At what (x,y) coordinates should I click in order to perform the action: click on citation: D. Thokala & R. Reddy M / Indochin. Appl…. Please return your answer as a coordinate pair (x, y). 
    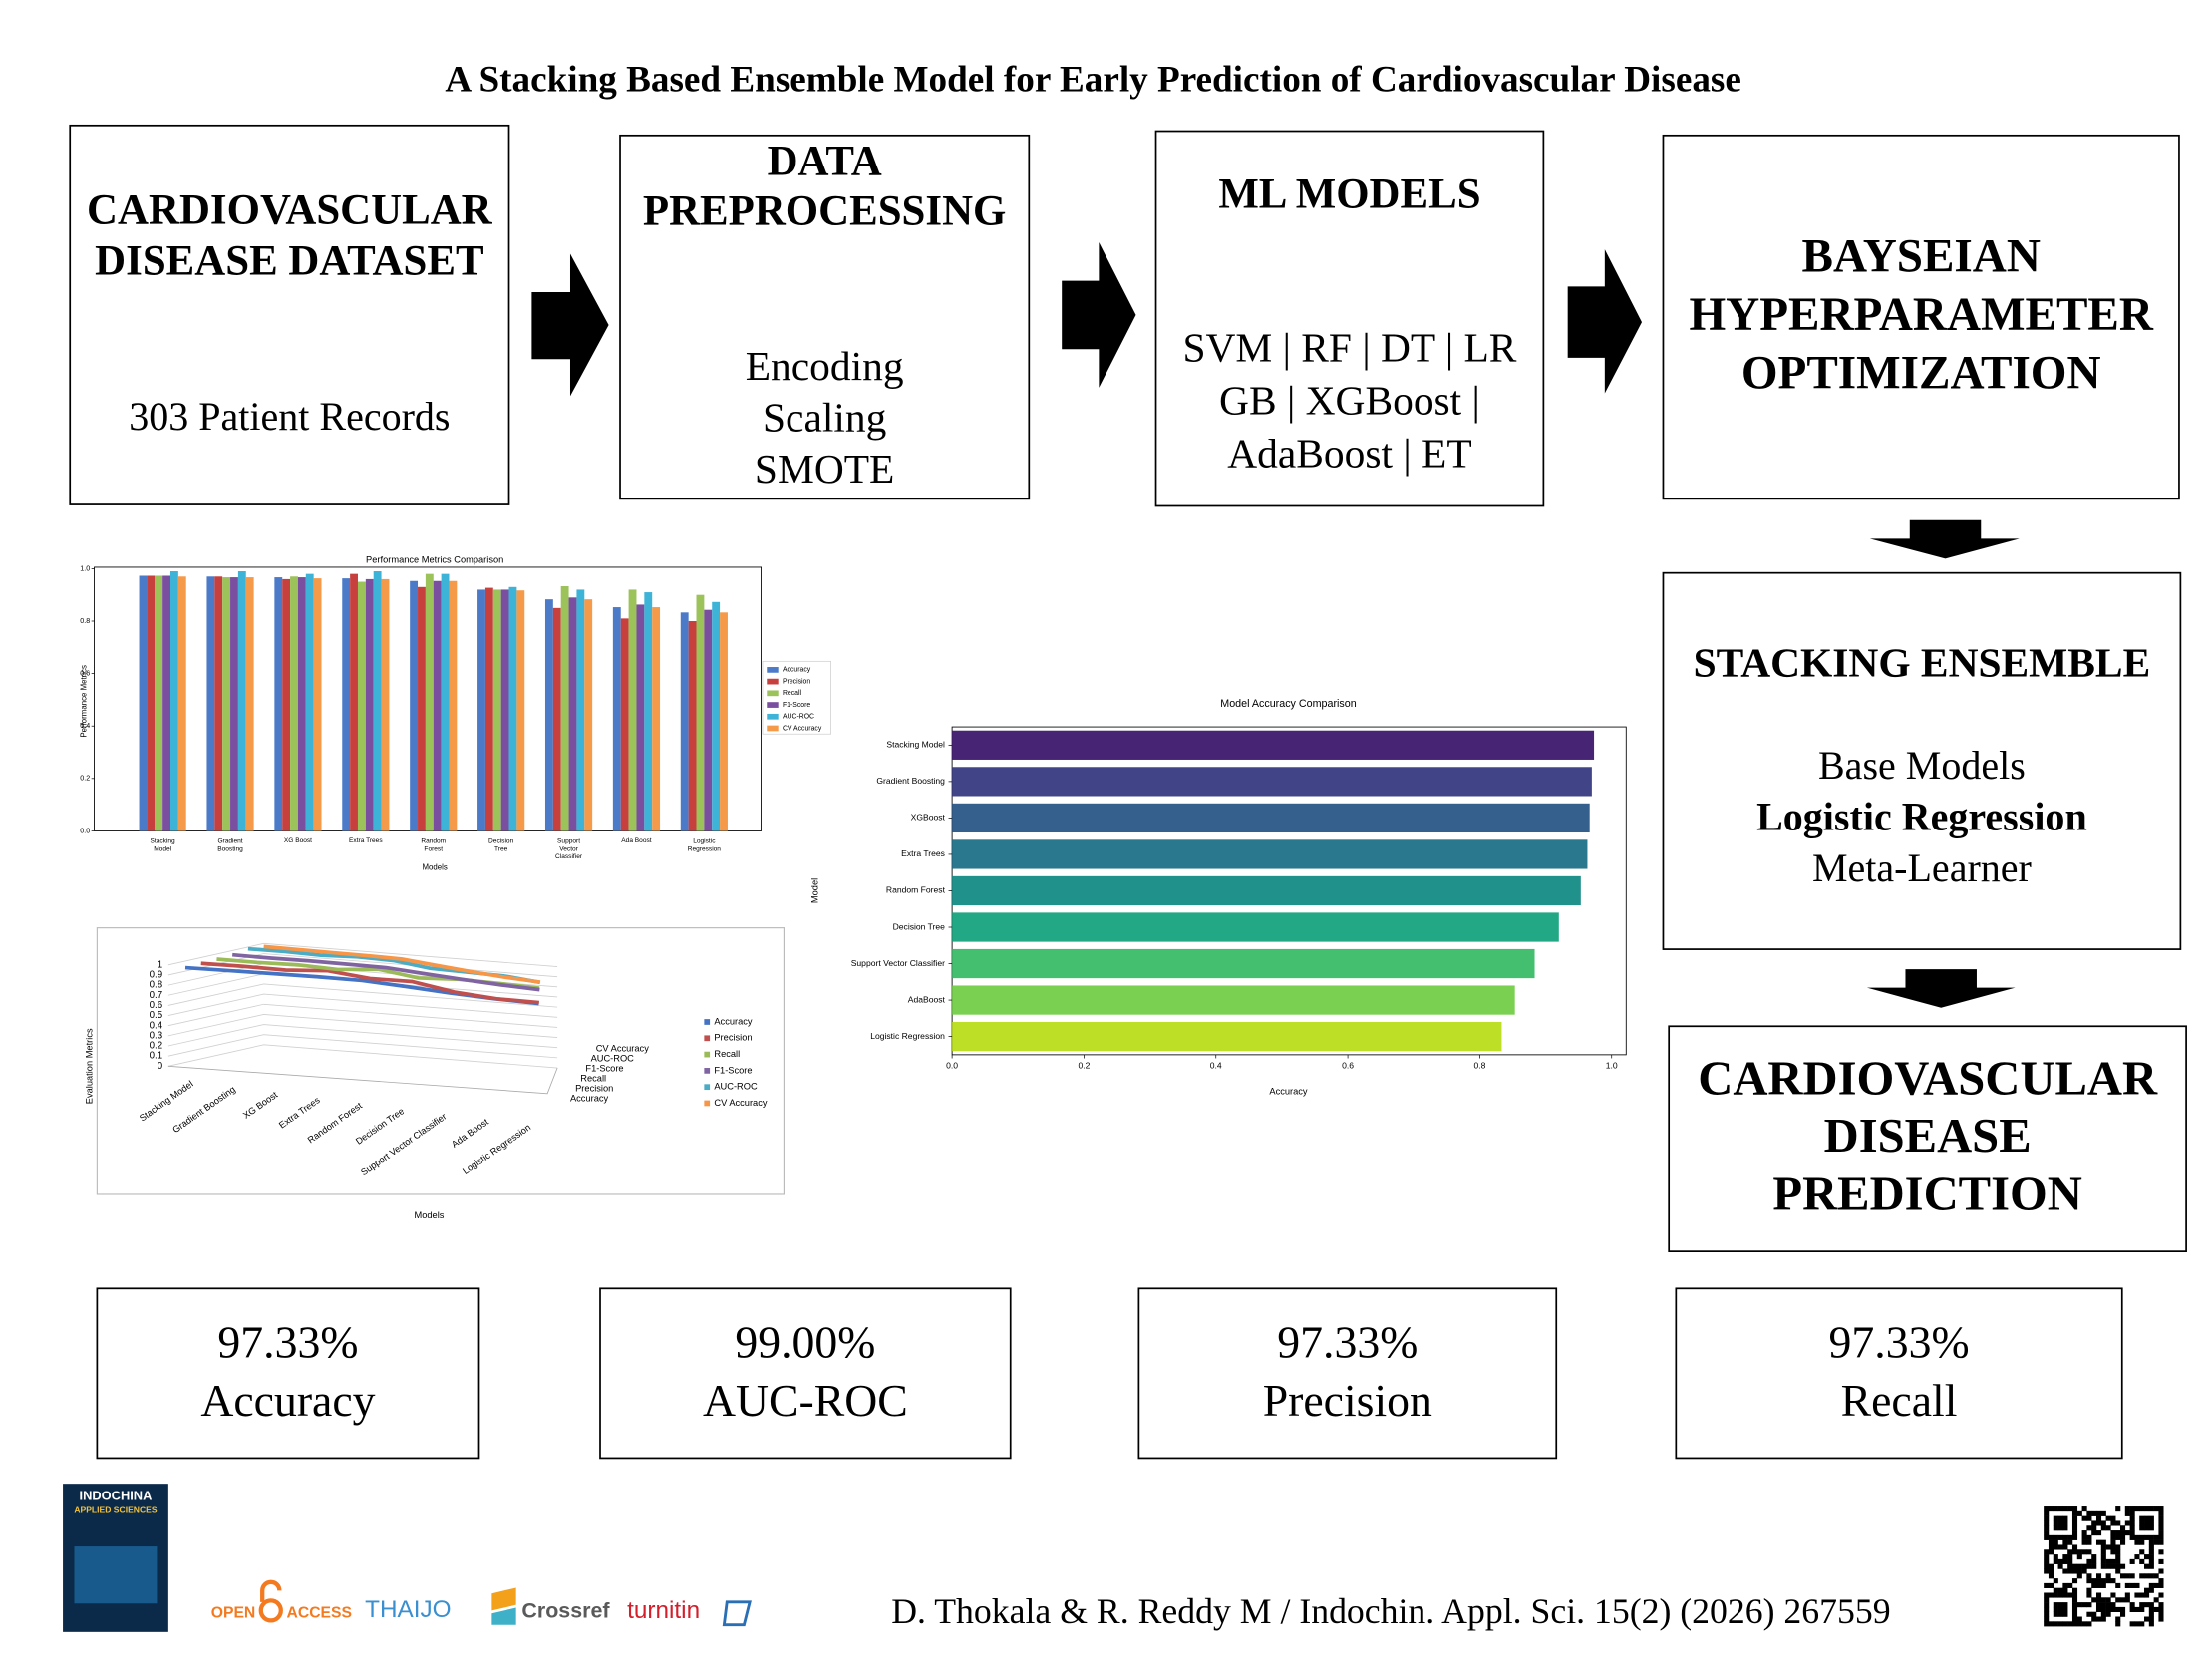
    Looking at the image, I should click on (1390, 1611).